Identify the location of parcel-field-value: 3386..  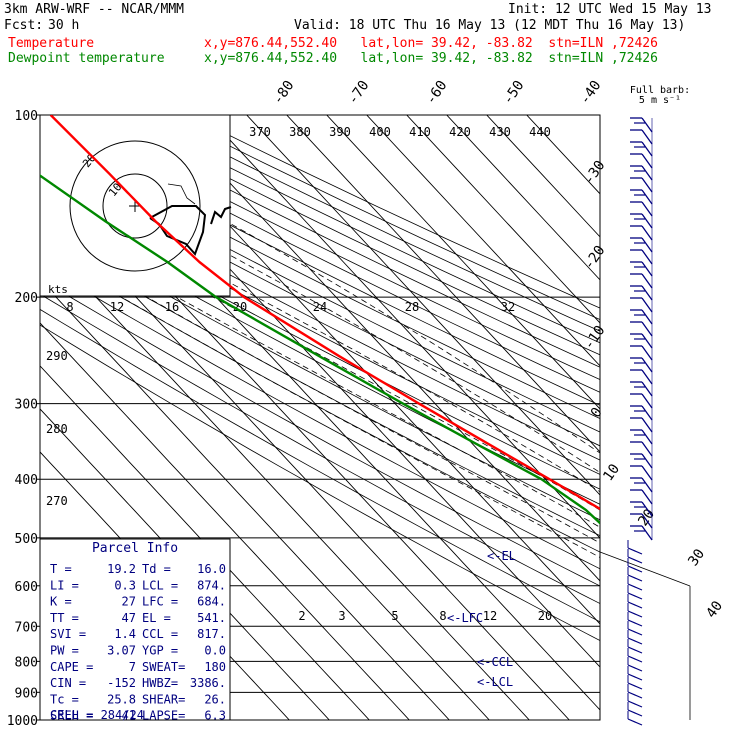
(208, 683).